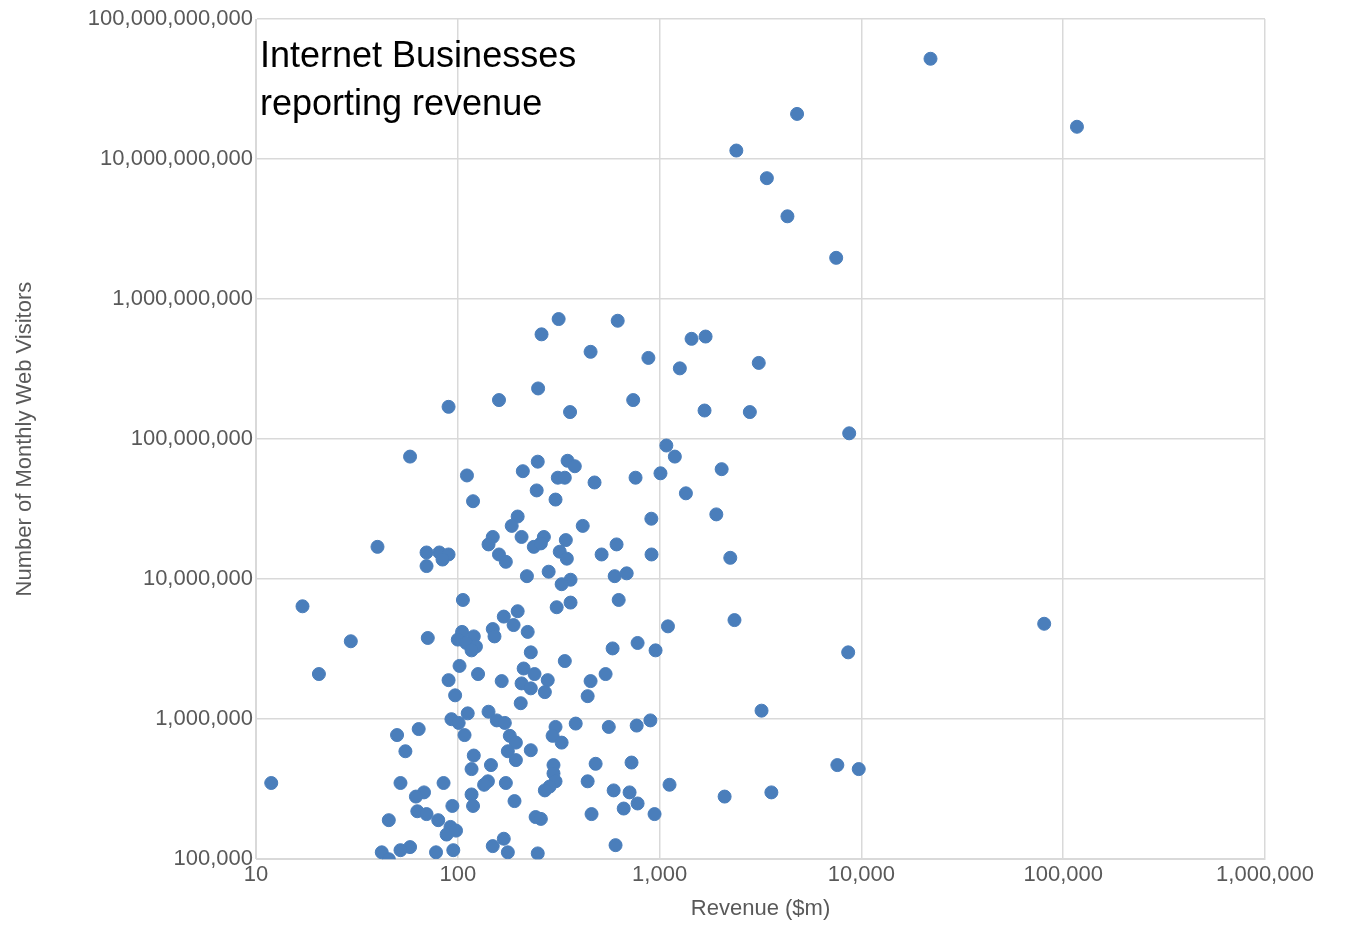 This screenshot has height=930, width=1345. What do you see at coordinates (418, 78) in the screenshot?
I see `text: Internet Businesses reporting revenue` at bounding box center [418, 78].